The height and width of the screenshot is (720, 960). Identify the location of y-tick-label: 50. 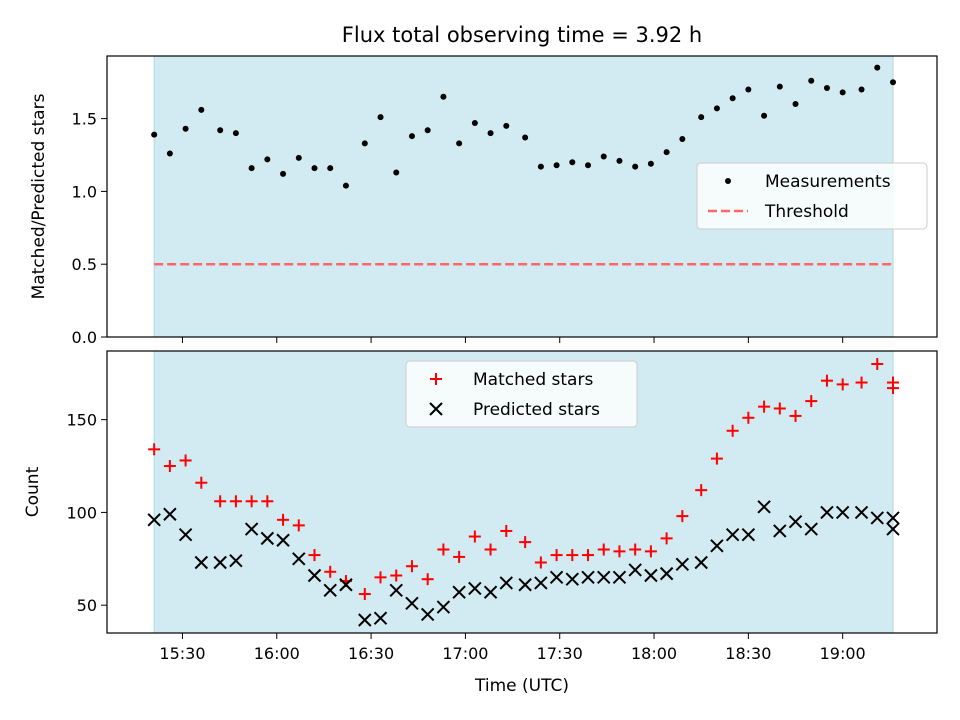
(87, 605).